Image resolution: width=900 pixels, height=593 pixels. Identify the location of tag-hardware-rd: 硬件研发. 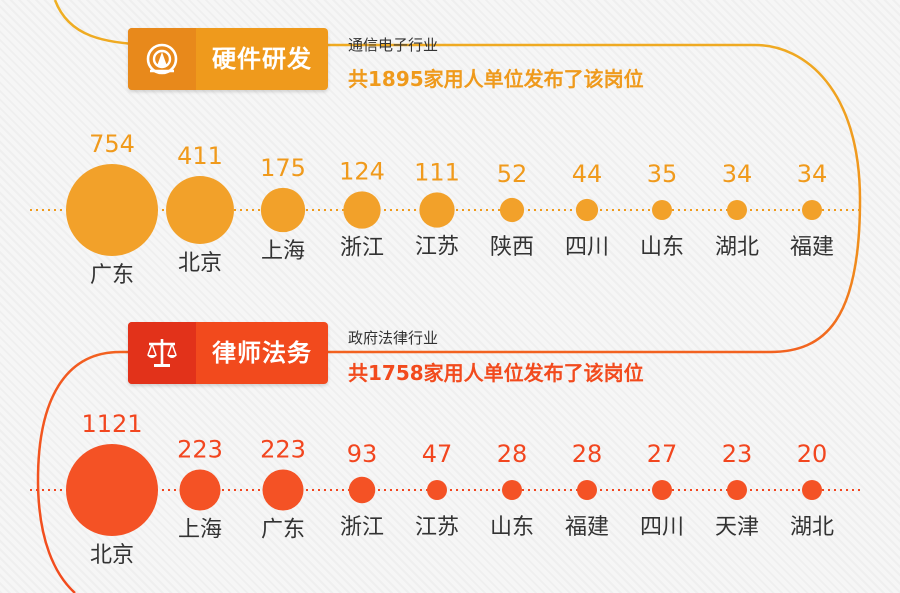
(228, 59).